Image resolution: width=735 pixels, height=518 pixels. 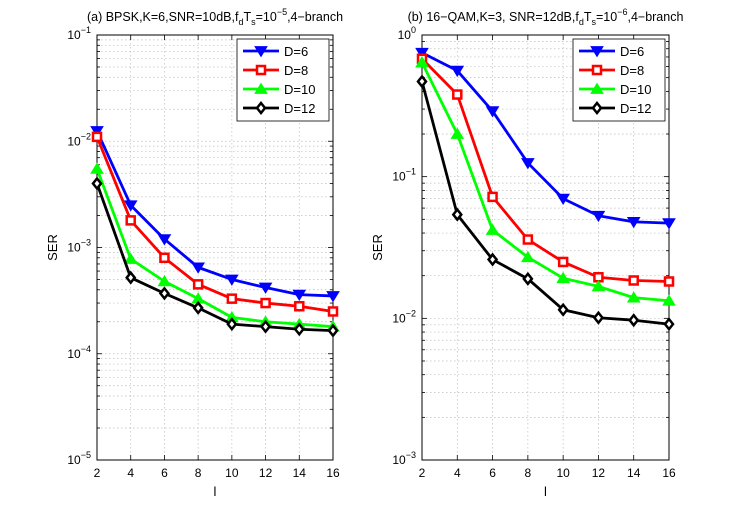 I want to click on legend: D=6 D=8 D=10 D=12, so click(x=283, y=80).